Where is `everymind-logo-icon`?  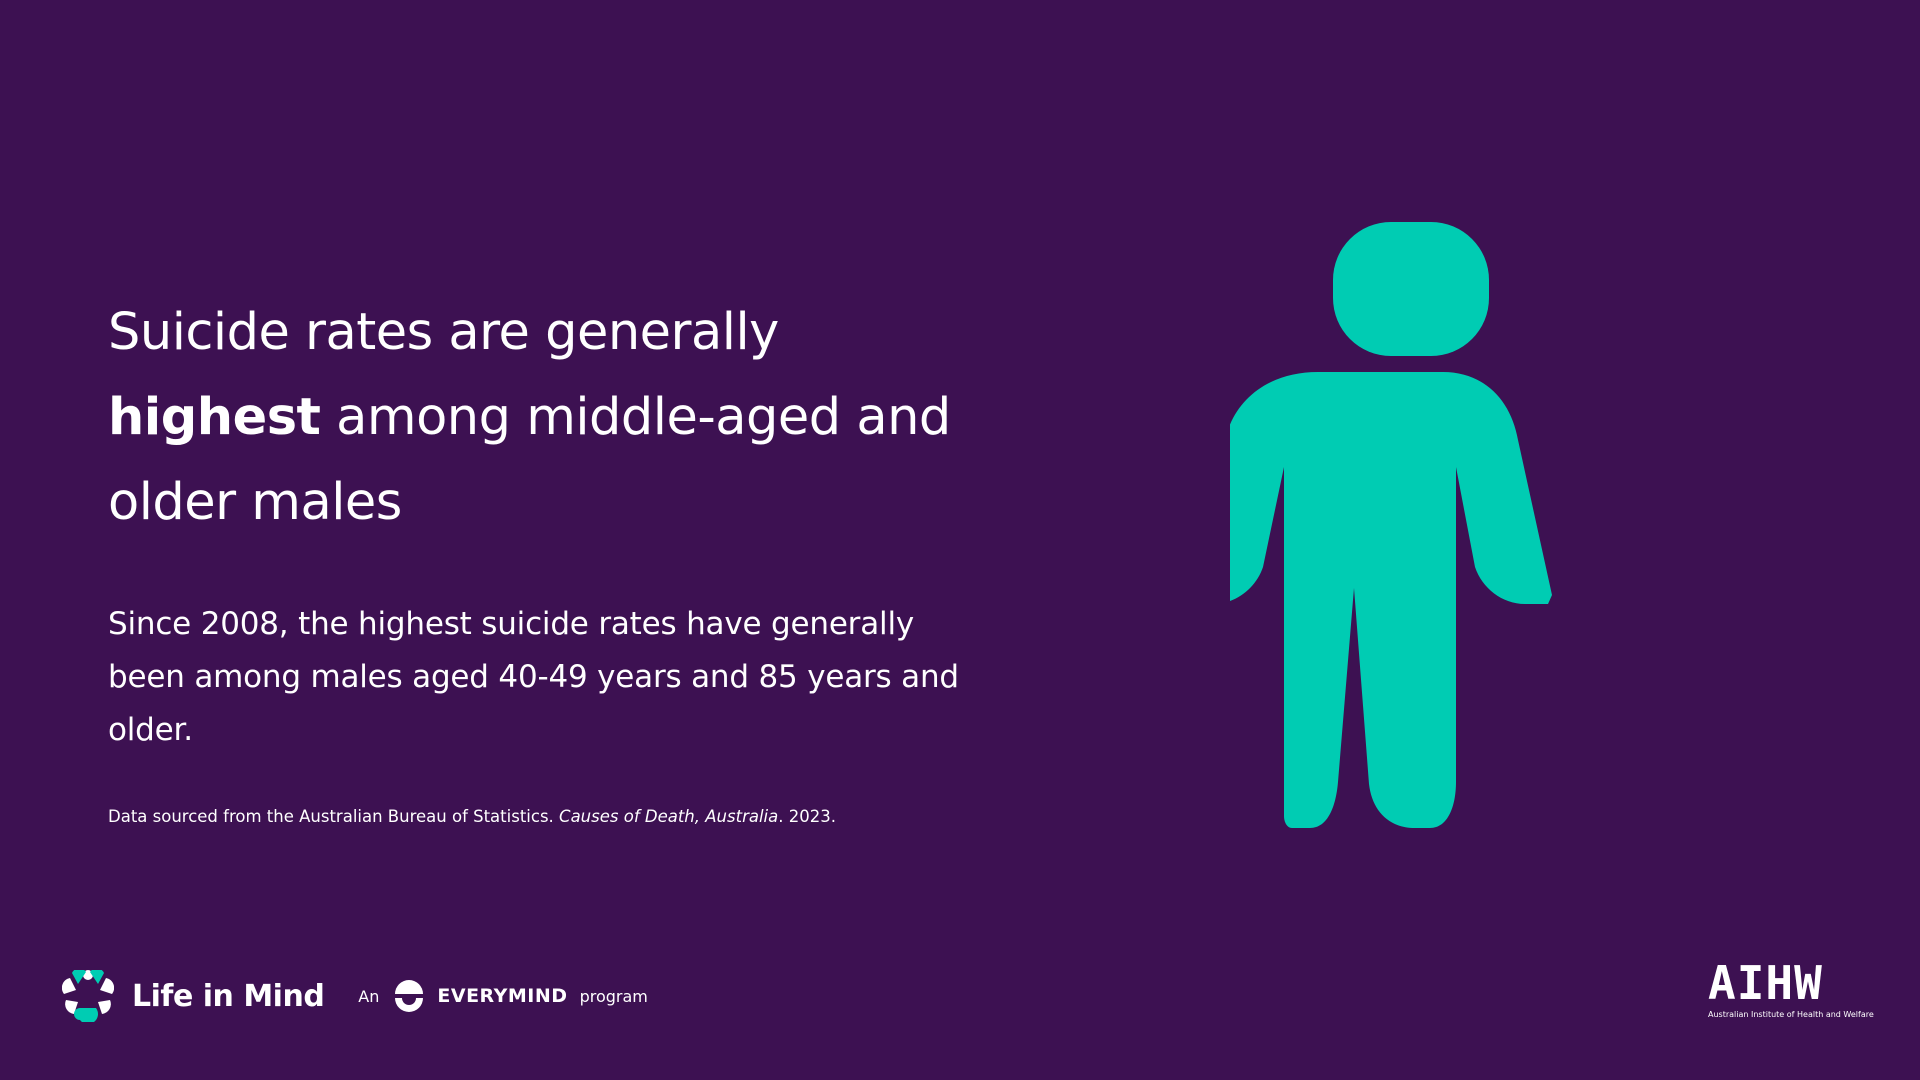
everymind-logo-icon is located at coordinates (409, 996).